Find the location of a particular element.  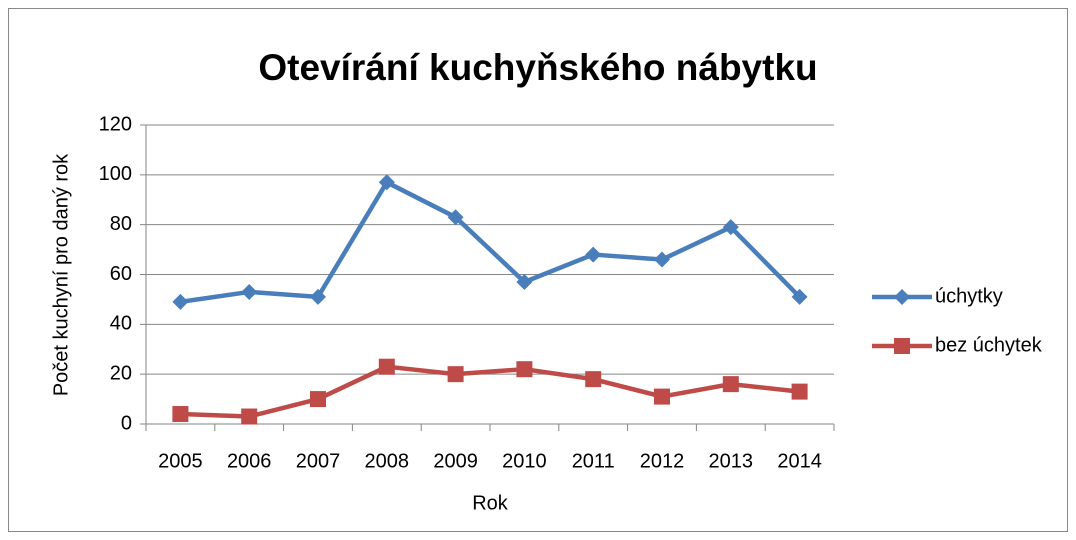

x-tick-label: 2005 is located at coordinates (180, 461).